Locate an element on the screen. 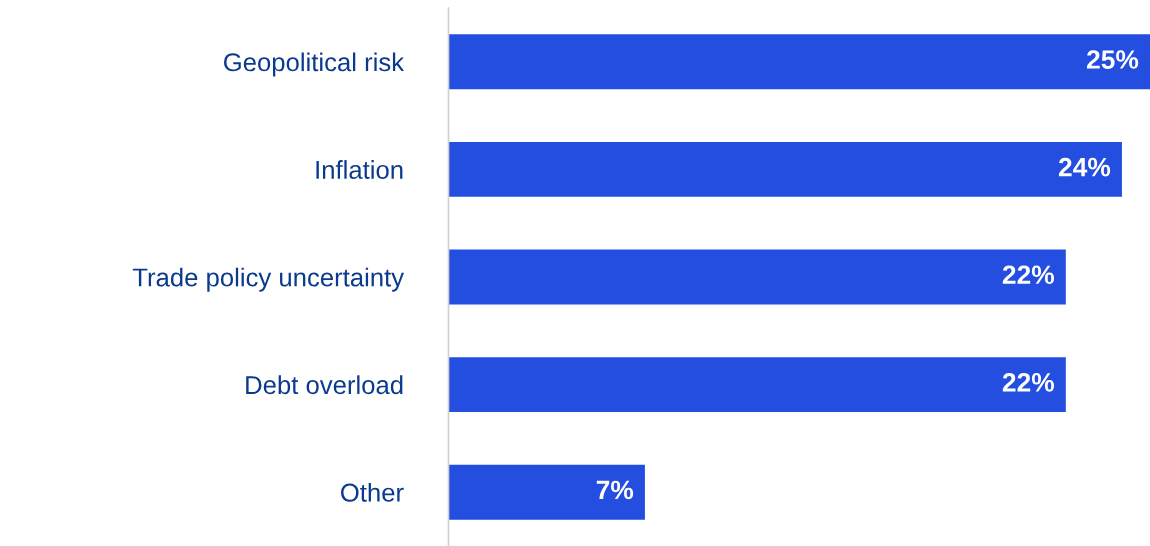 Image resolution: width=1150 pixels, height=546 pixels. y-tick-label: Inflation is located at coordinates (359, 169).